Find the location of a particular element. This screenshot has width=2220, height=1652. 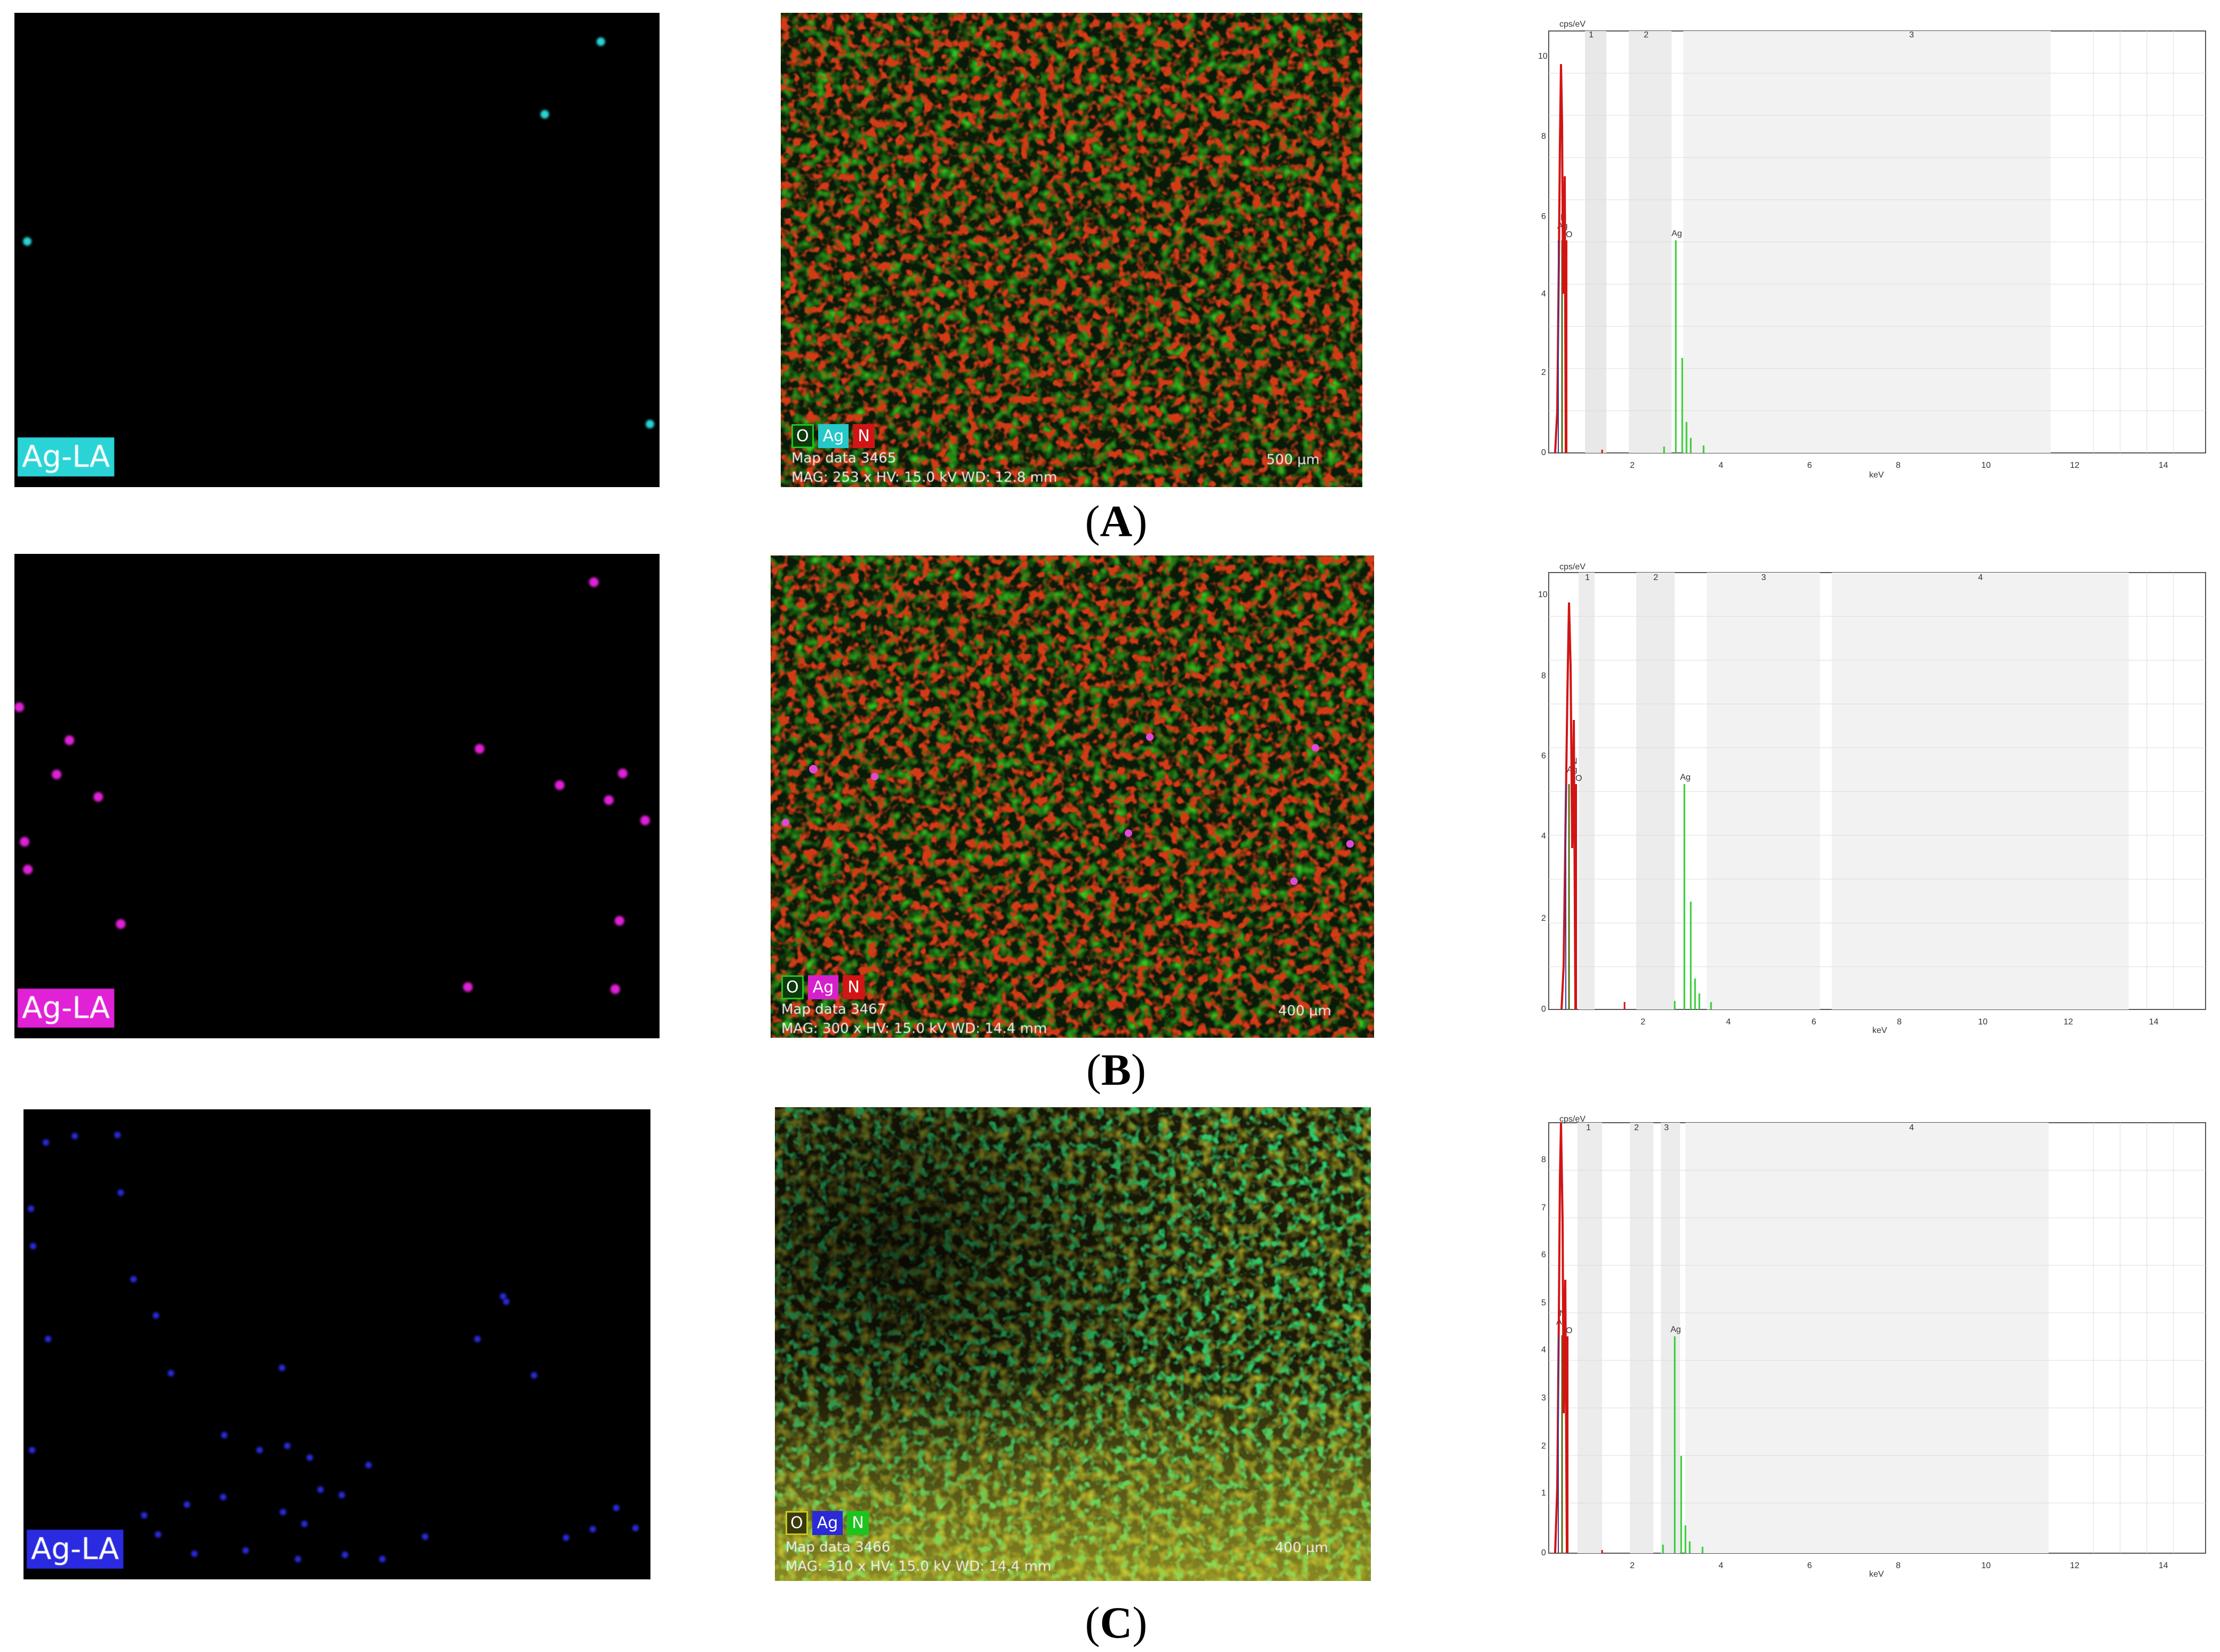

region-label-b-4: 4 is located at coordinates (1981, 577).